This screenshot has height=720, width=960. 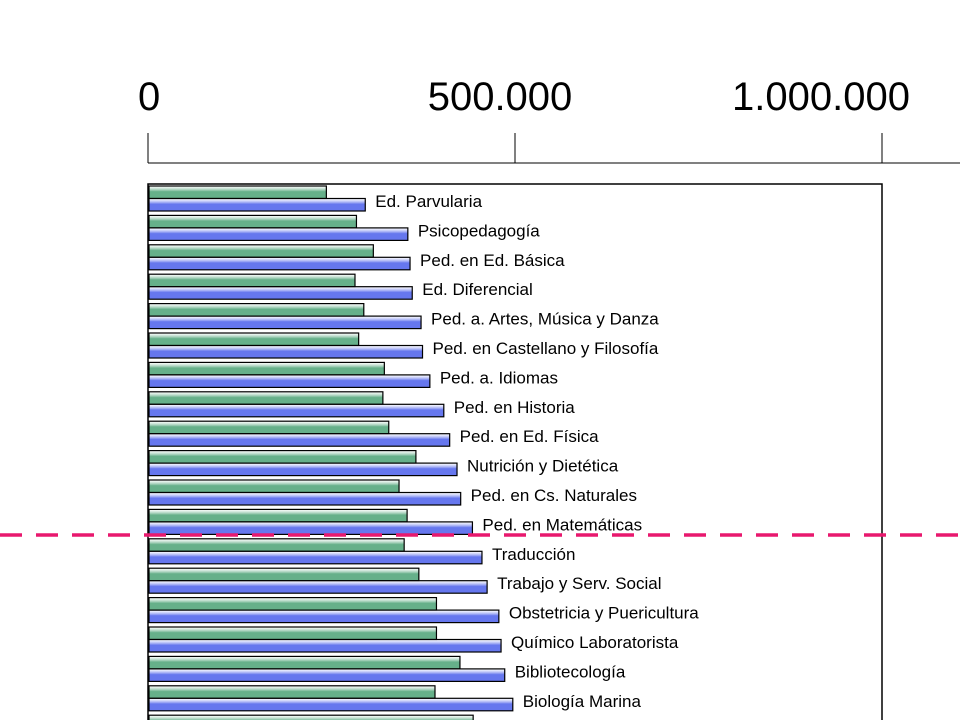 What do you see at coordinates (529, 436) in the screenshot?
I see `category-label: Ped. en Ed. Física` at bounding box center [529, 436].